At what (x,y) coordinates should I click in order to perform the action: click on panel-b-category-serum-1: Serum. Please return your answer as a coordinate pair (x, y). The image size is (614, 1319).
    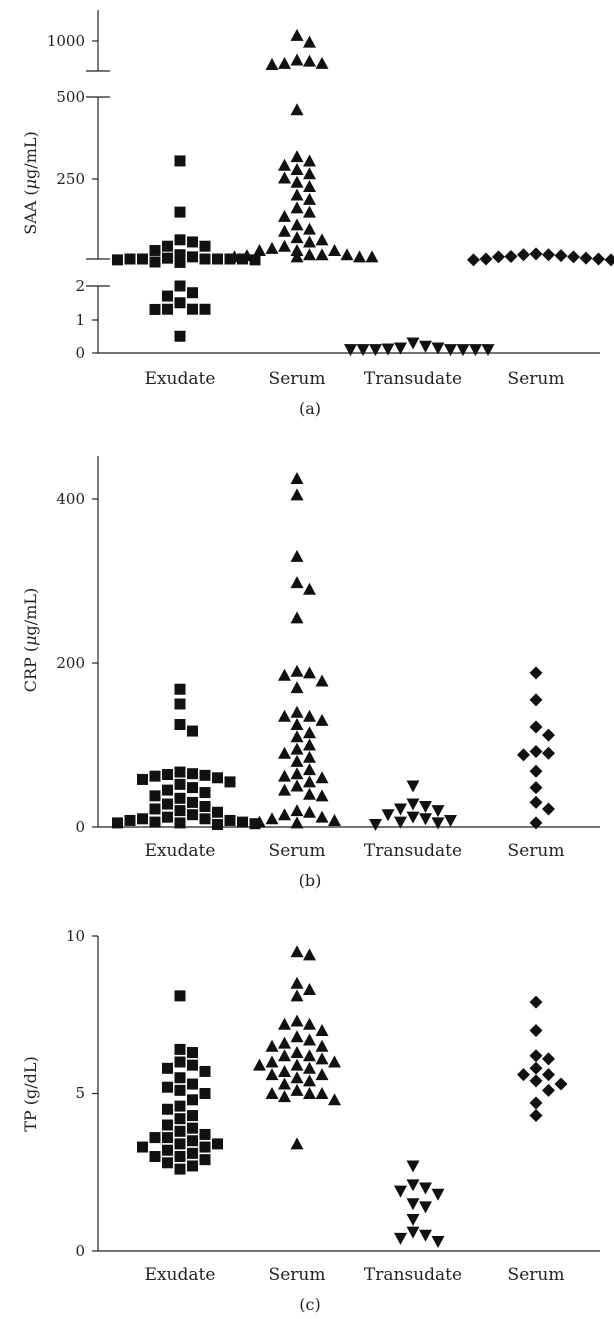
    Looking at the image, I should click on (297, 851).